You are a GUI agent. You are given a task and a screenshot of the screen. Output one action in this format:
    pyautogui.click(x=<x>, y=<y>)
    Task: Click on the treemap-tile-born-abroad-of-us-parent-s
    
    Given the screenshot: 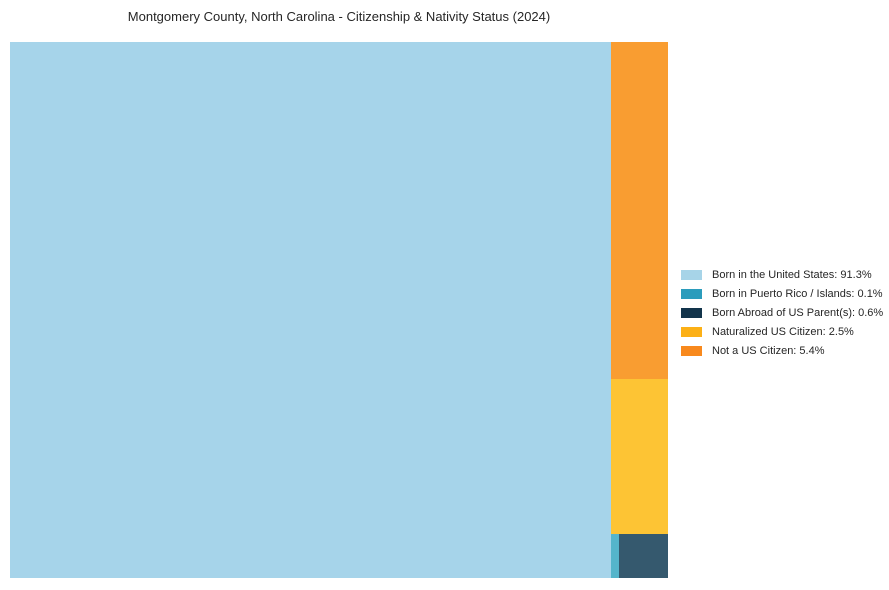 What is the action you would take?
    pyautogui.click(x=643, y=556)
    